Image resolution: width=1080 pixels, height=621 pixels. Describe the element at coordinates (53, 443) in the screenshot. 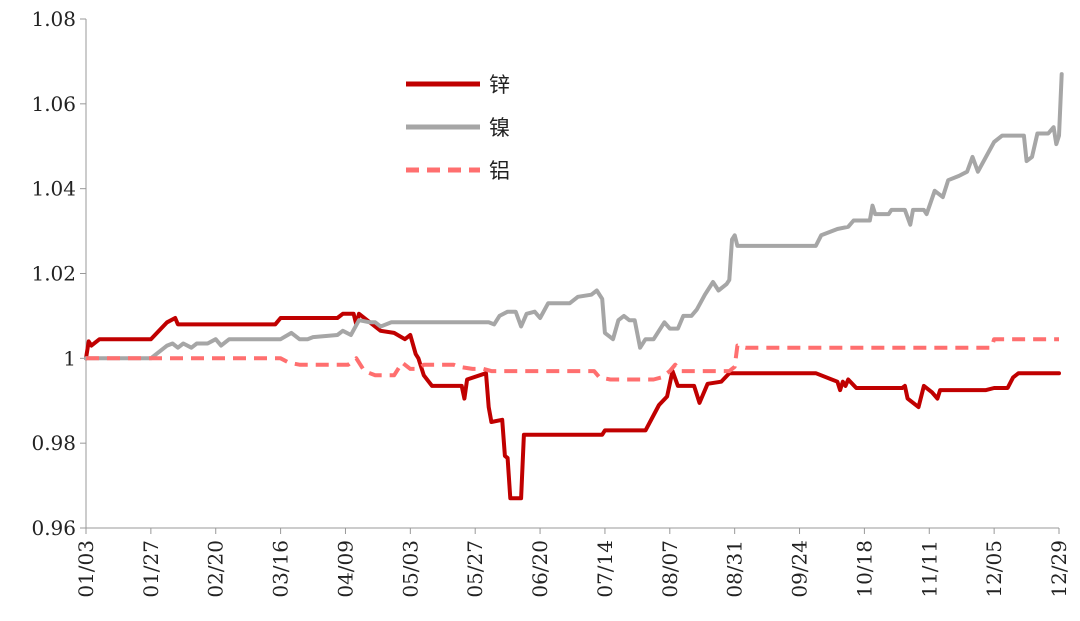

I see `y-tick-label: 0.98` at that location.